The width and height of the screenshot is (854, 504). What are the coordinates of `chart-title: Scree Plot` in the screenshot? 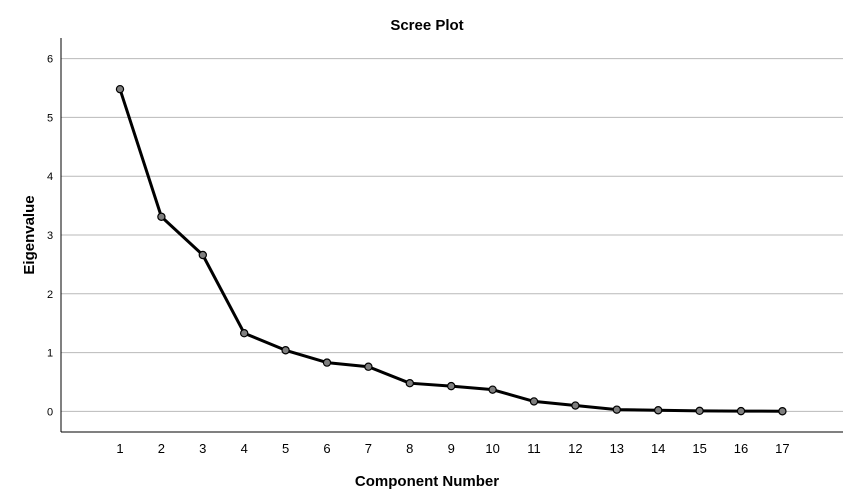 It's located at (426, 25).